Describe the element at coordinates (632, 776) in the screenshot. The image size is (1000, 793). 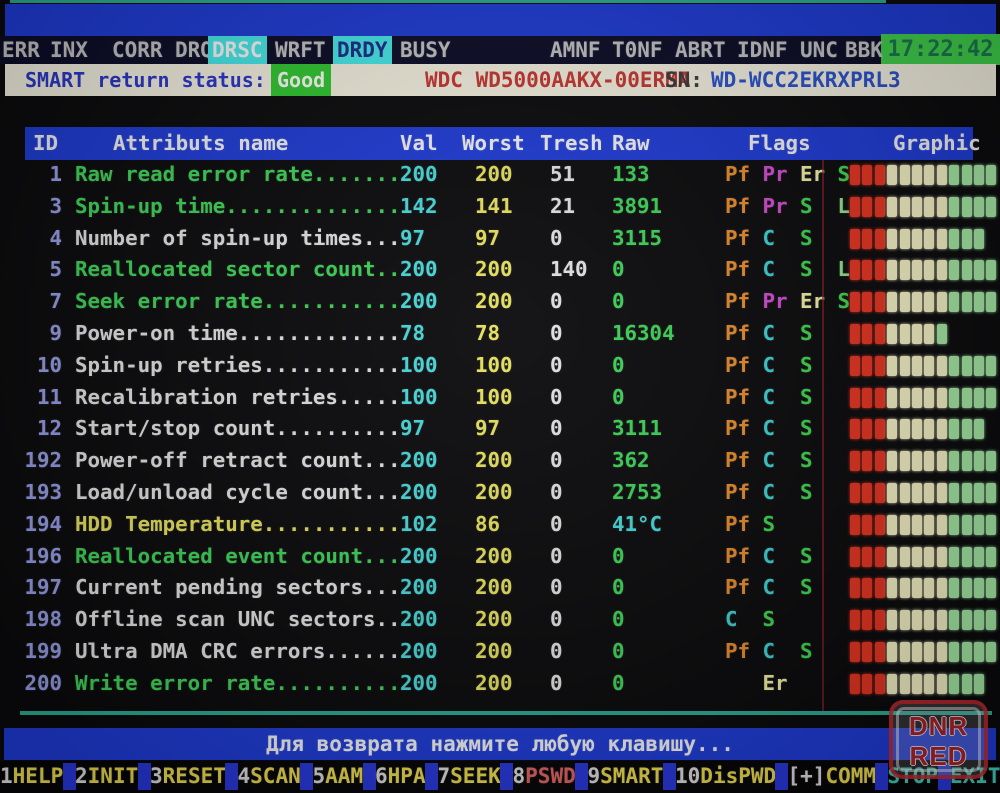
I see `fnkey-label: SMART` at that location.